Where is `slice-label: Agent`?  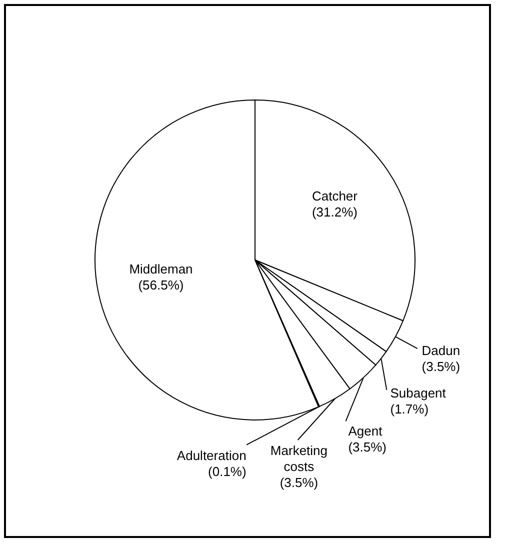
slice-label: Agent is located at coordinates (365, 431).